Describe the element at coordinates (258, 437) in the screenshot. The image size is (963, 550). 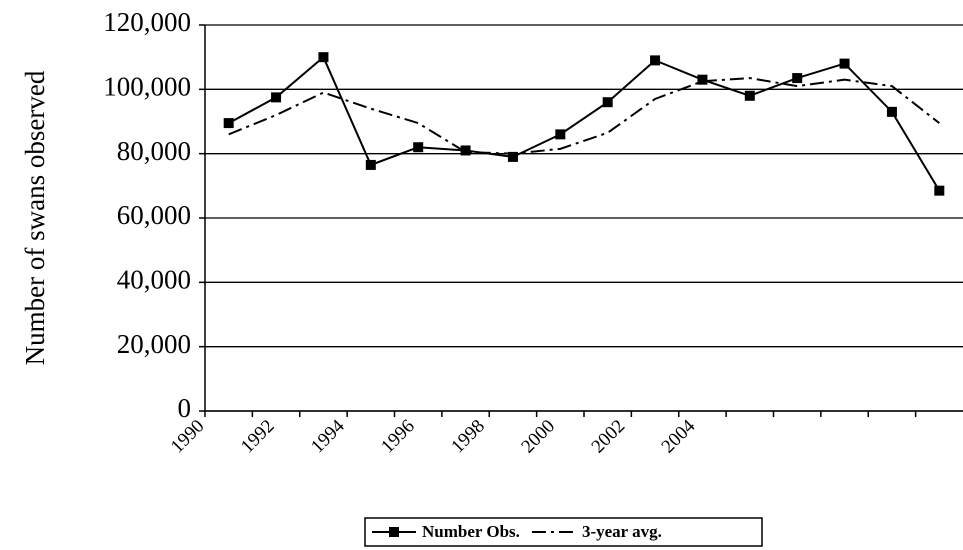
I see `x-tick-label: 1992` at that location.